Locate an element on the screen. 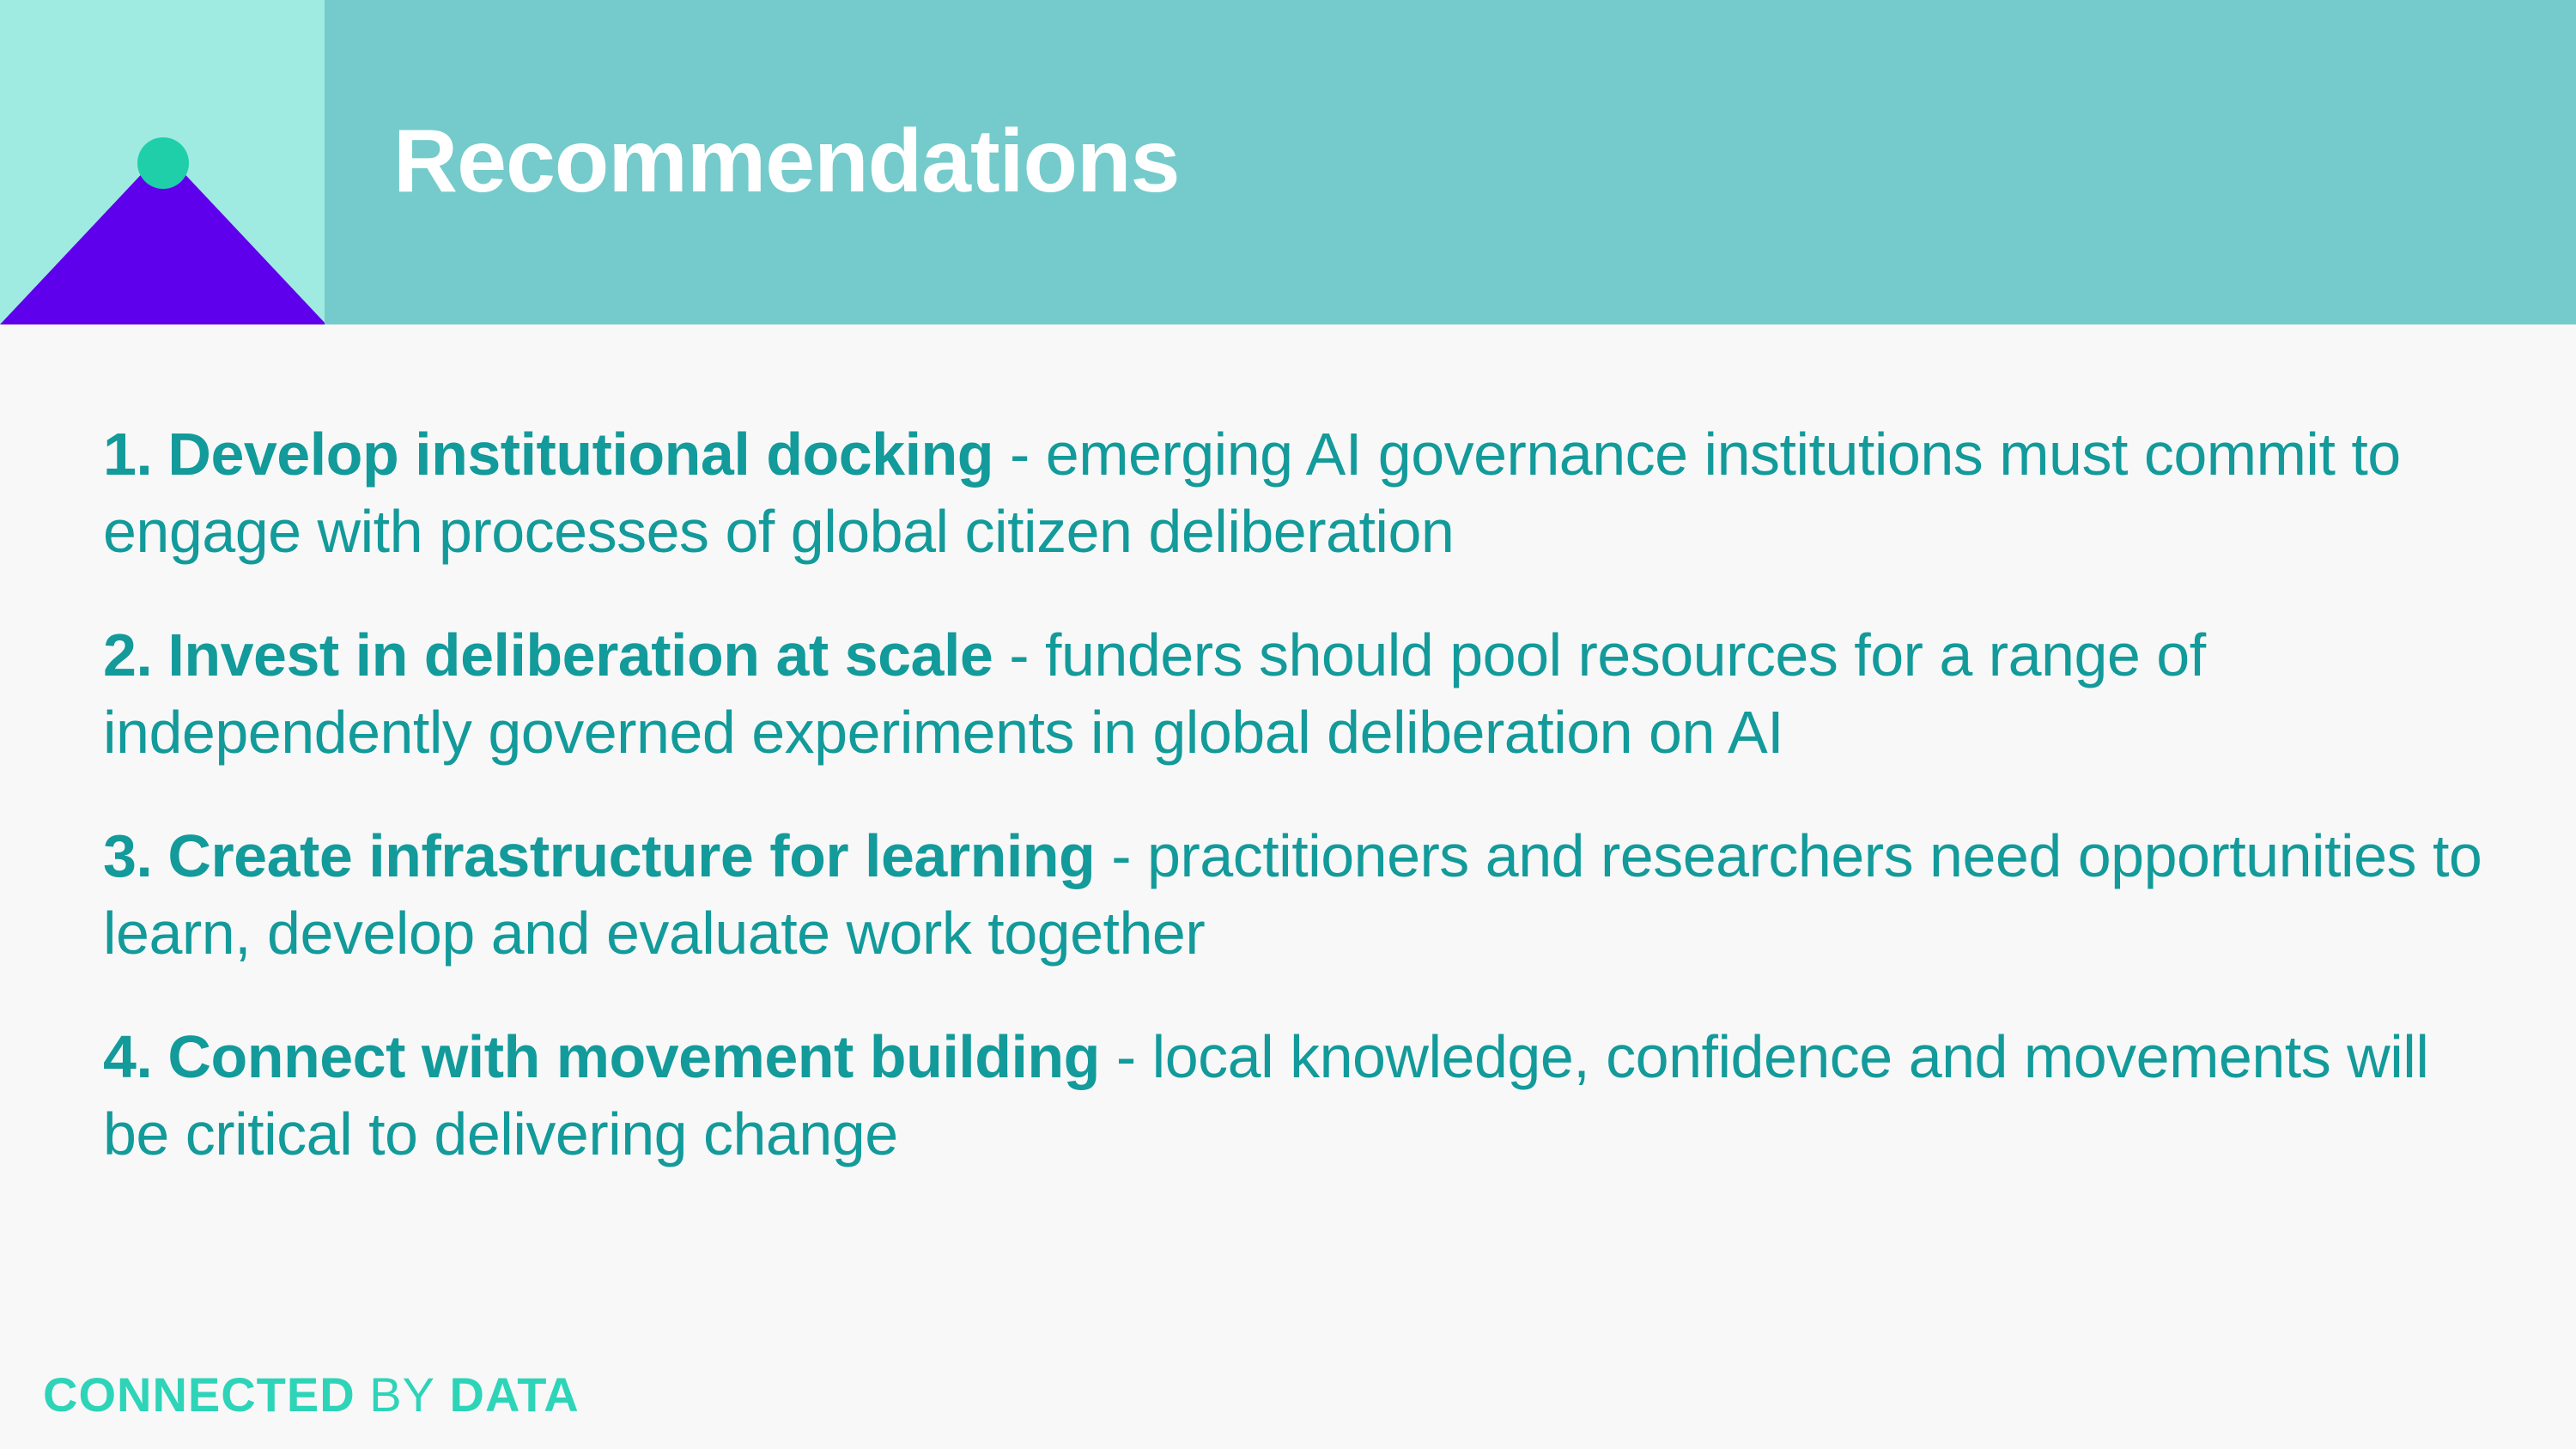 Image resolution: width=2576 pixels, height=1449 pixels. page-title: Recommendations is located at coordinates (786, 161).